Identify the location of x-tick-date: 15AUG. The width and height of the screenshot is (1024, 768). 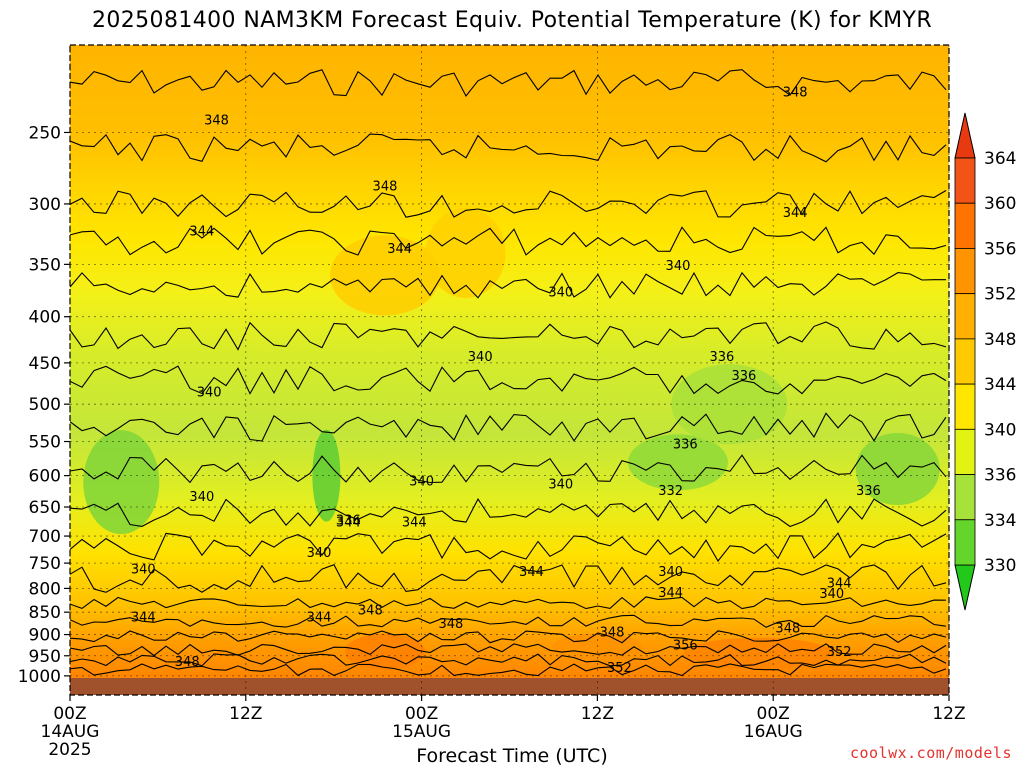
(421, 732).